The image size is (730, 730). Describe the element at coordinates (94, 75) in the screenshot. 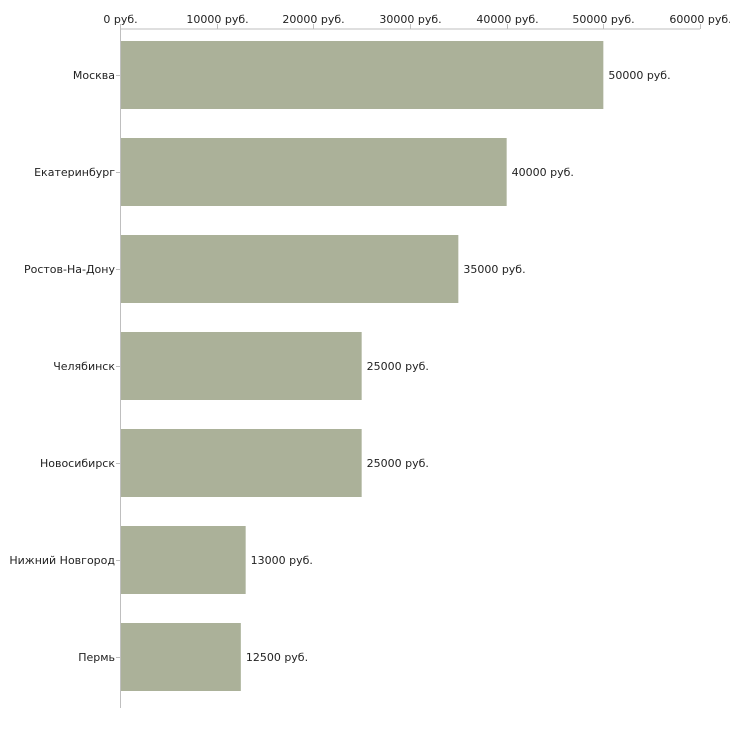

I see `category-label: Москва` at that location.